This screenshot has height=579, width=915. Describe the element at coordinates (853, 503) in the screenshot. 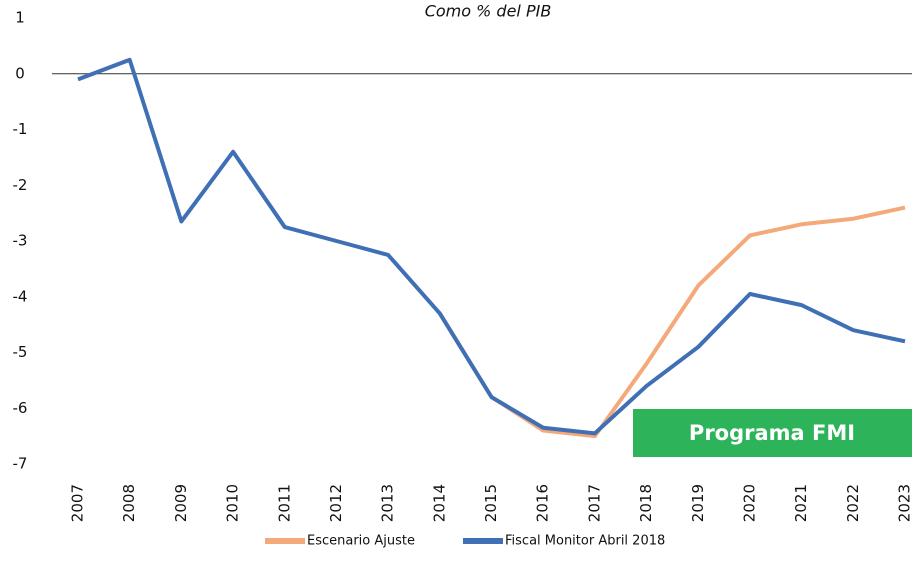

I see `x-tick-label: 2022` at that location.